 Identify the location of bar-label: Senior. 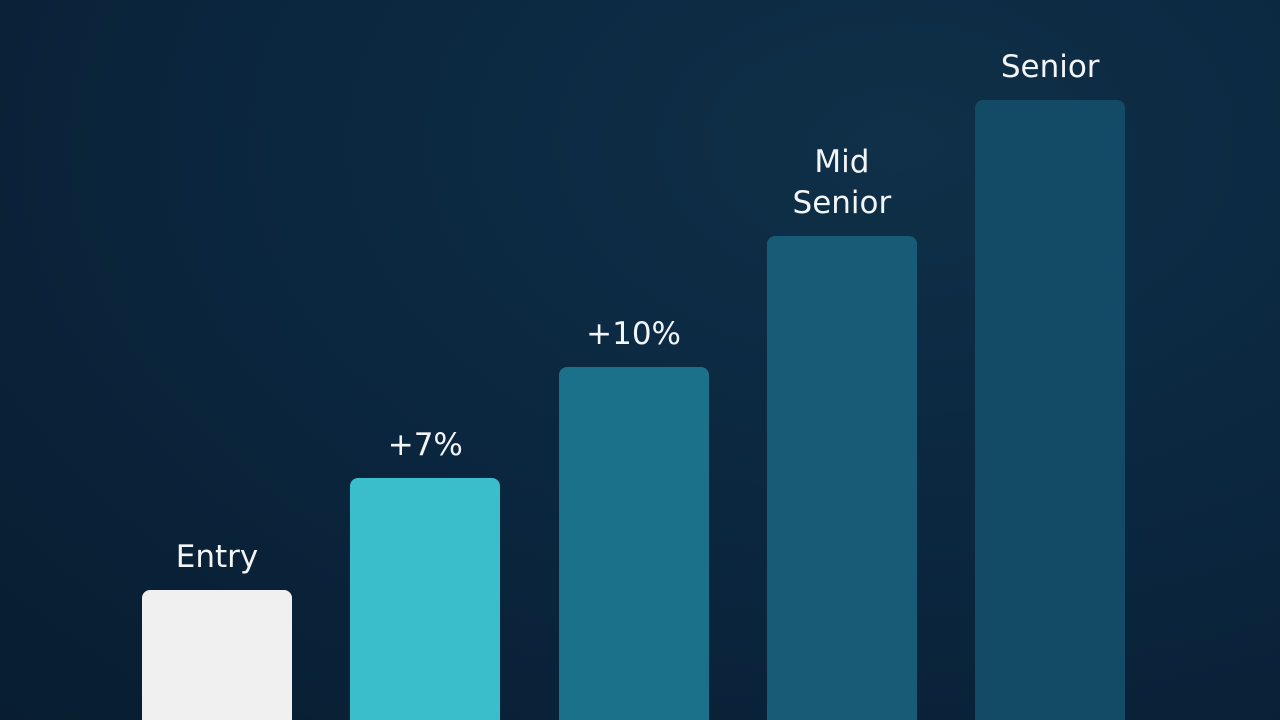
(1050, 67).